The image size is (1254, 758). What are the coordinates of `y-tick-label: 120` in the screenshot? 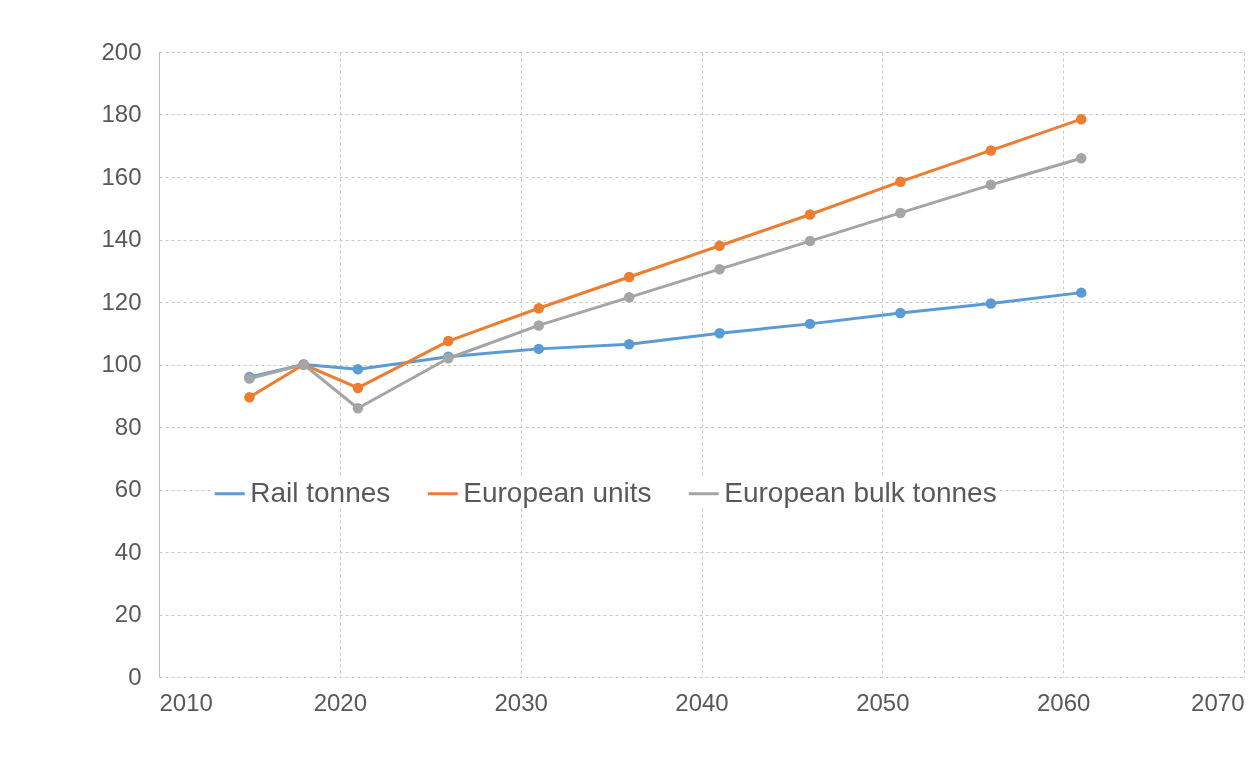 It's located at (121, 301).